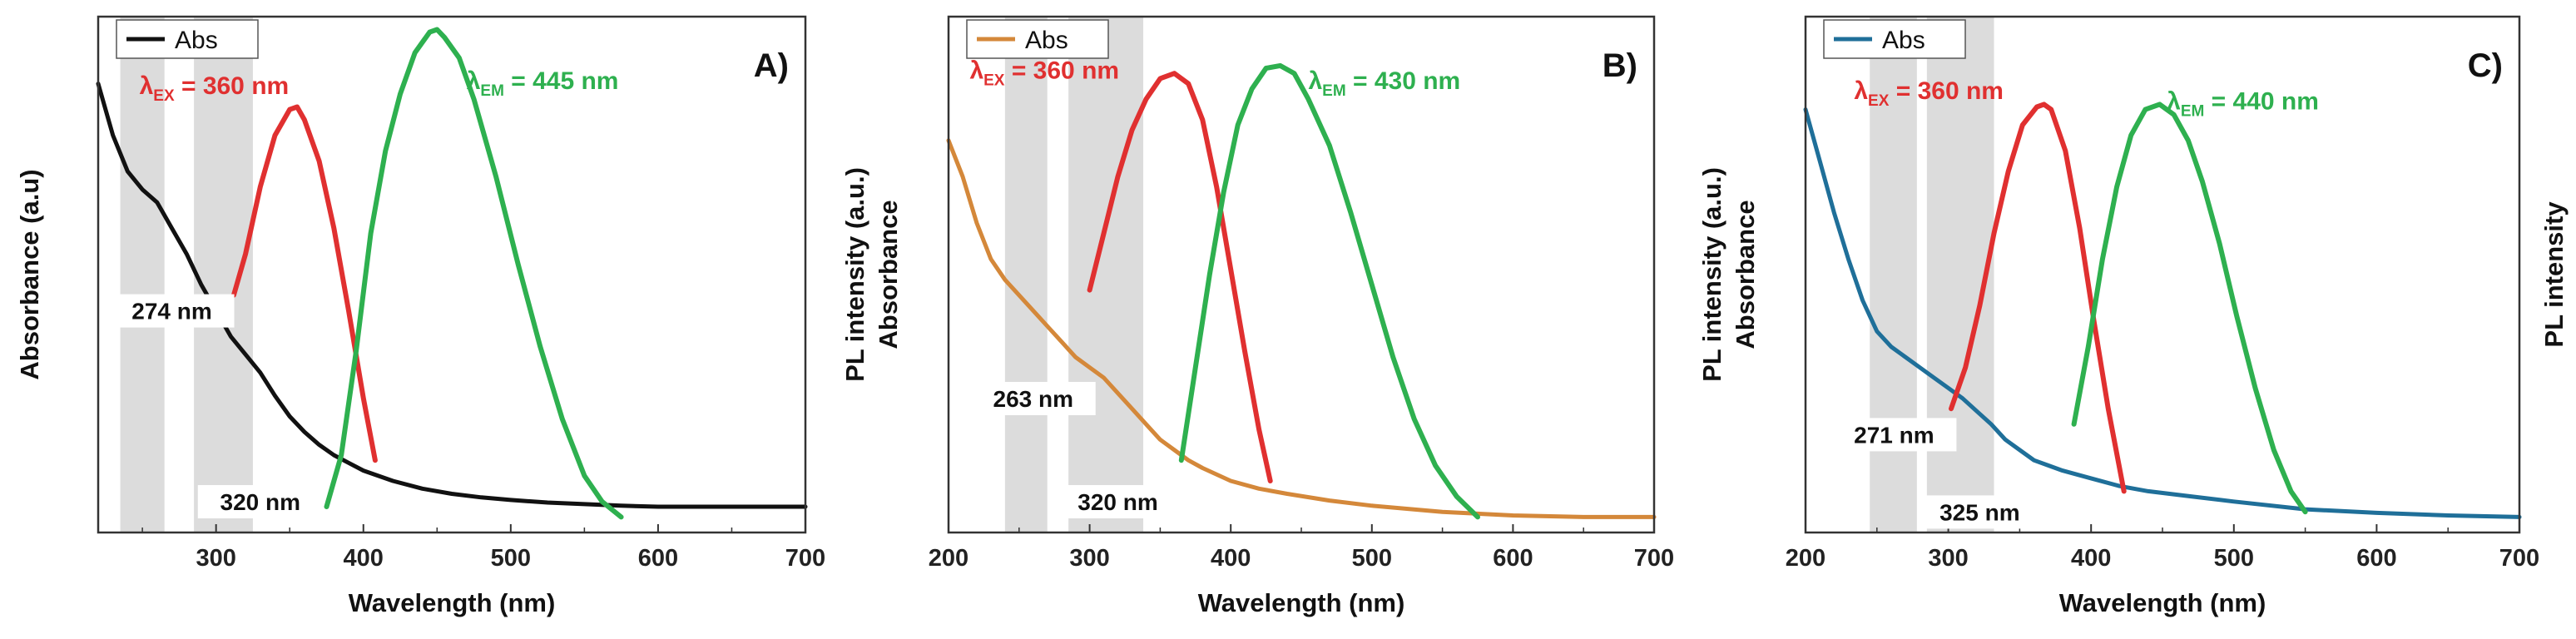 The height and width of the screenshot is (639, 2576). What do you see at coordinates (2243, 104) in the screenshot?
I see `emission-label: λEM = 440 nm` at bounding box center [2243, 104].